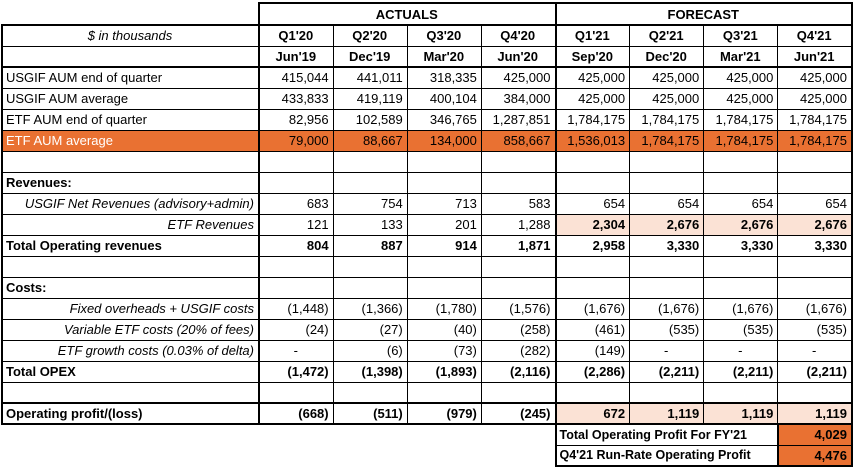 This screenshot has width=854, height=467. I want to click on cell: 887, so click(370, 245).